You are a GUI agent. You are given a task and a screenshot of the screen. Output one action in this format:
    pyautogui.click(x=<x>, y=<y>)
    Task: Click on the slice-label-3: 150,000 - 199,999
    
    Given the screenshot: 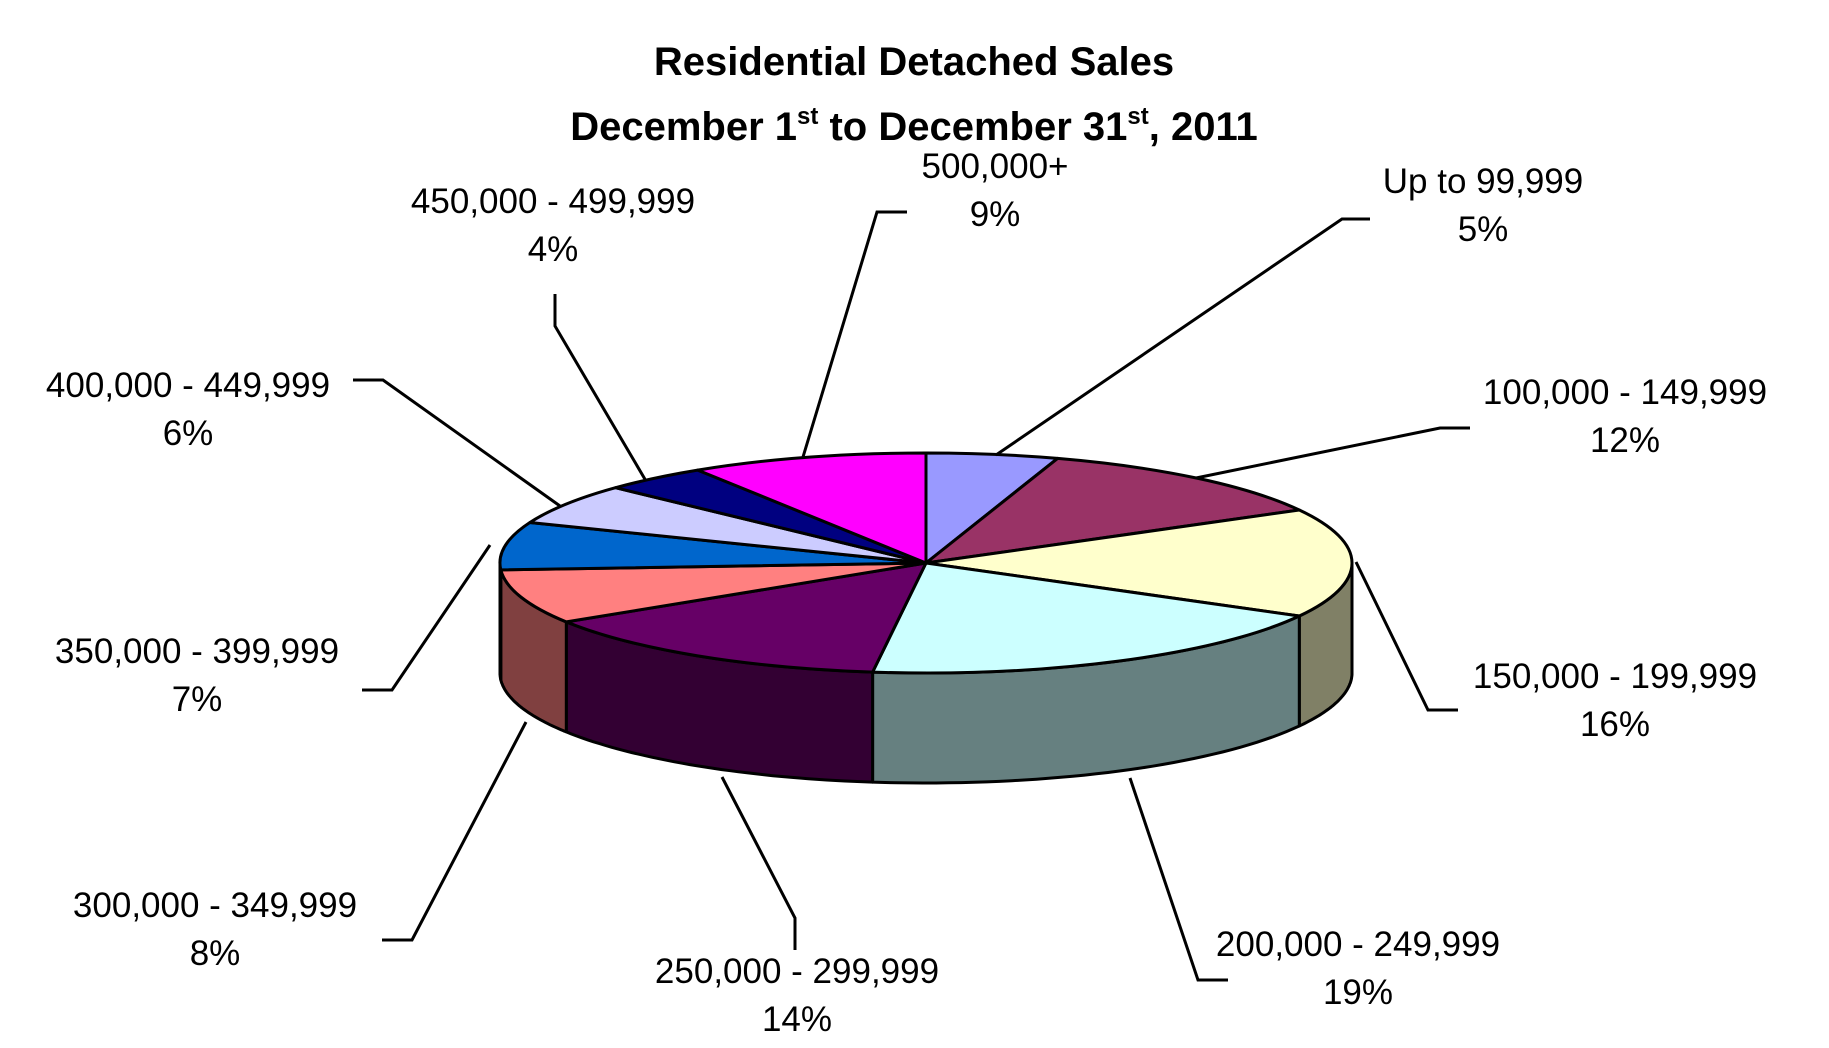 What is the action you would take?
    pyautogui.click(x=1615, y=676)
    